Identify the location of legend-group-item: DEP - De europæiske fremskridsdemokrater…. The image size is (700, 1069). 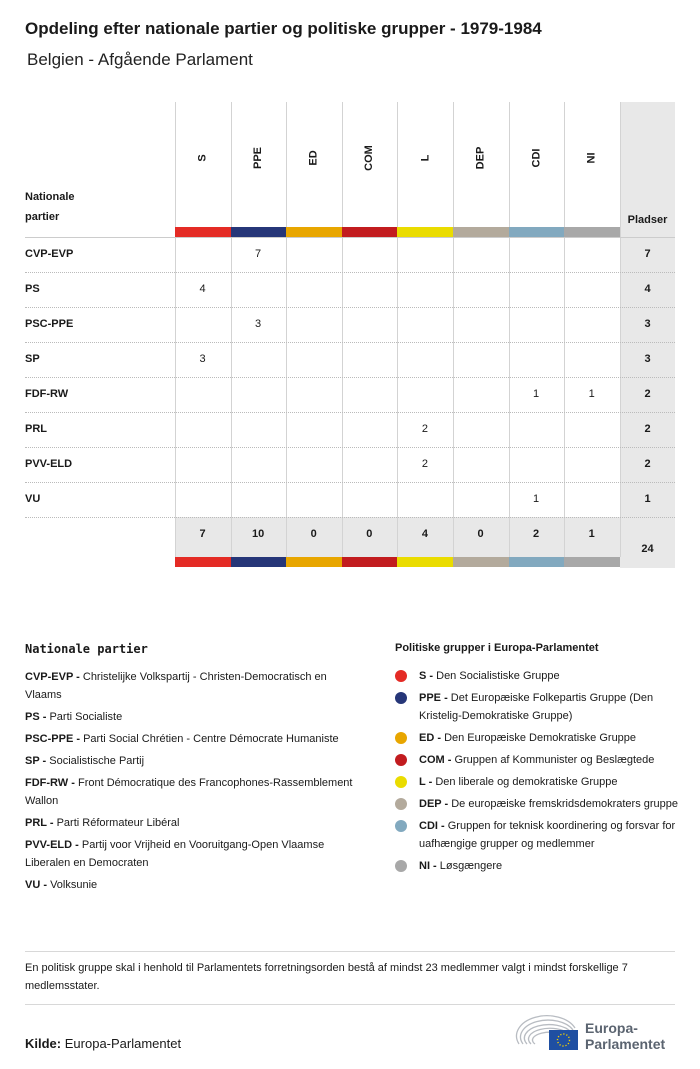
(537, 804).